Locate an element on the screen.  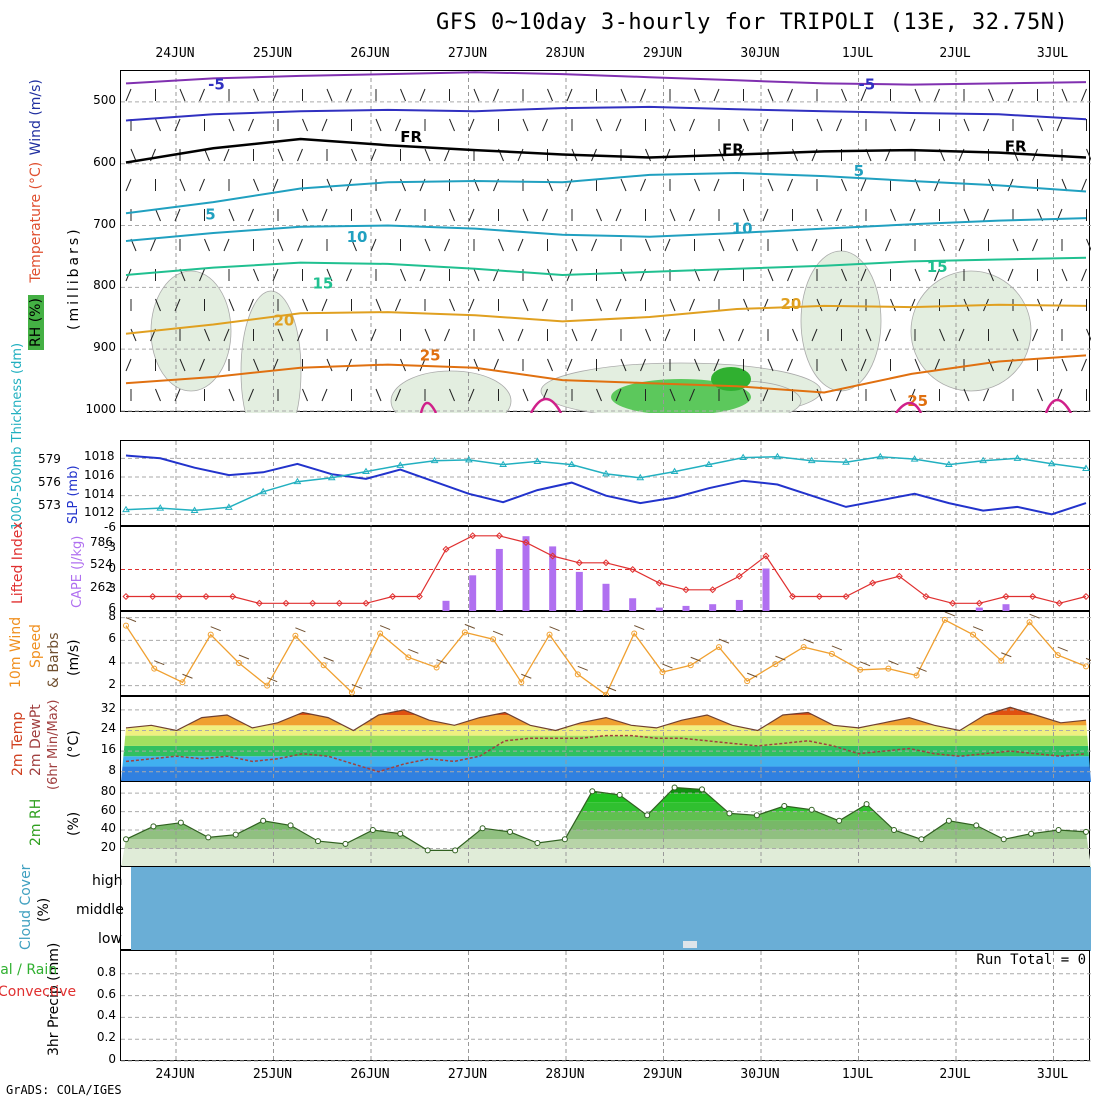
y-tick-label: 800 is located at coordinates (104, 285).